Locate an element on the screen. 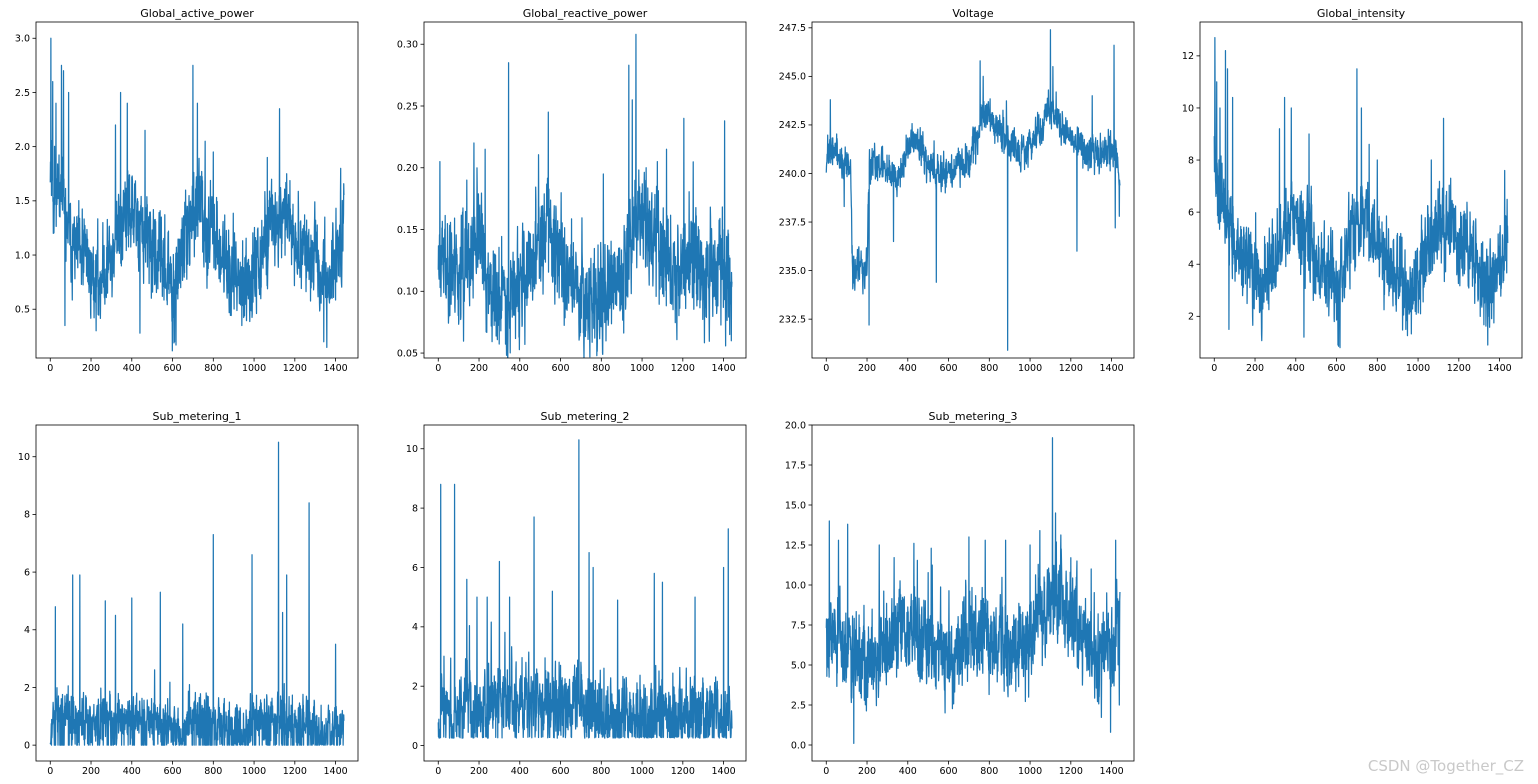 Image resolution: width=1538 pixels, height=784 pixels. subplot-title: Sub_metering_1 is located at coordinates (196, 416).